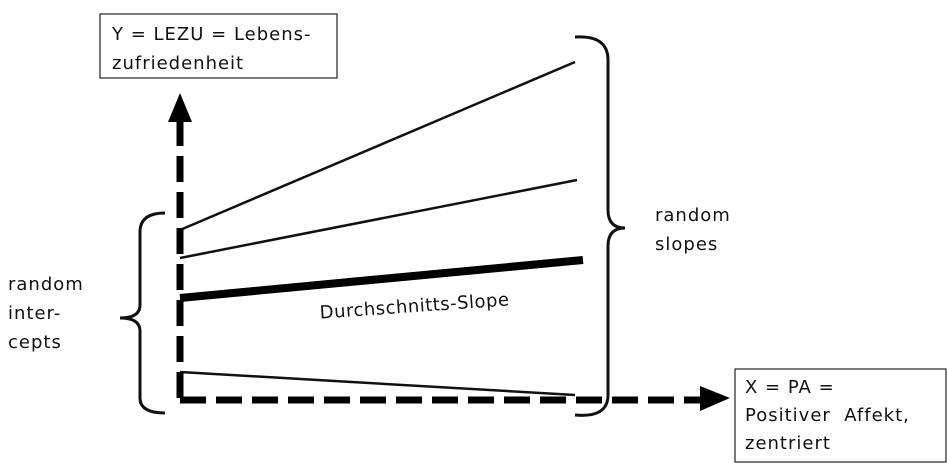 This screenshot has height=463, width=947. I want to click on y-label-line: zufriedenheit, so click(178, 63).